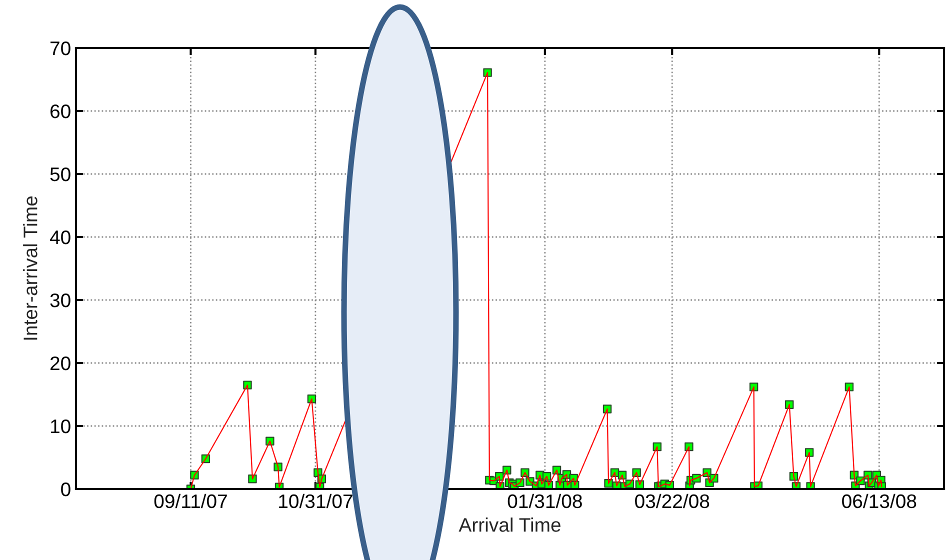 The width and height of the screenshot is (947, 560). Describe the element at coordinates (60, 363) in the screenshot. I see `y-tick-label: 20` at that location.